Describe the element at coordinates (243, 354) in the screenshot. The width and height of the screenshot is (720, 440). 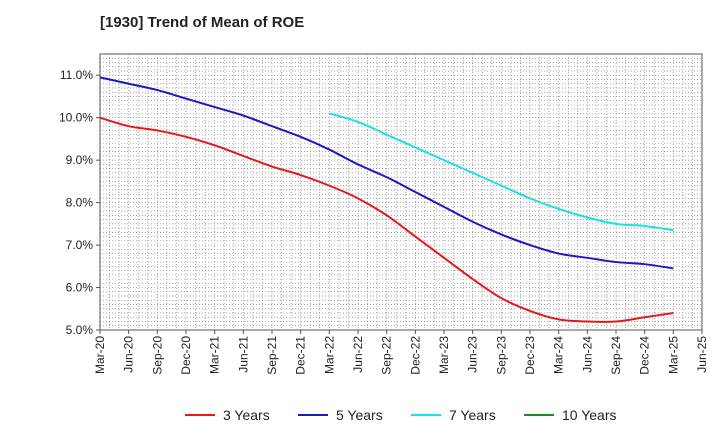
I see `x-tick-label: Jun-21` at that location.